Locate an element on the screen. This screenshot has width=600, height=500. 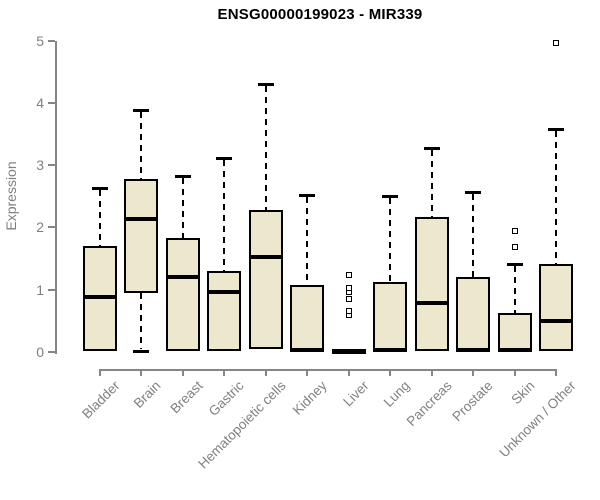
y-axis-tick-label: 0 is located at coordinates (40, 352).